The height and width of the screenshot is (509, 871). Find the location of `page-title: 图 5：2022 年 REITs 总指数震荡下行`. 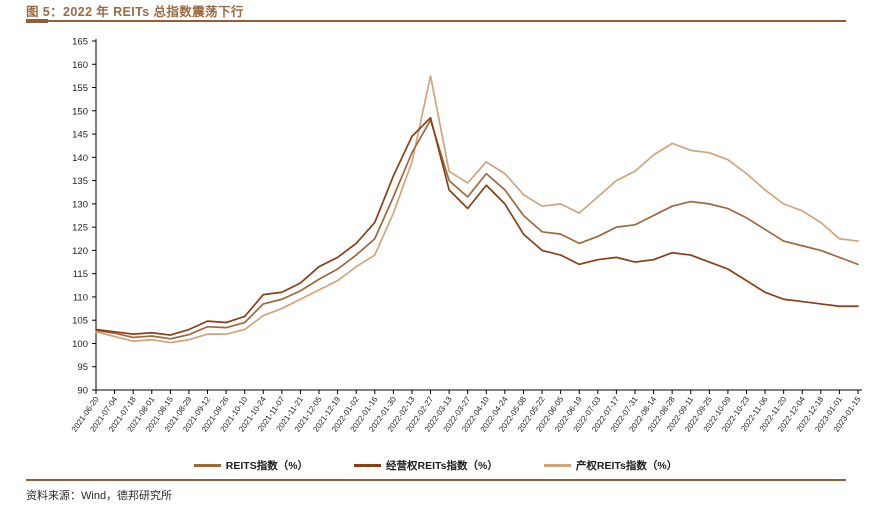

page-title: 图 5：2022 年 REITs 总指数震荡下行 is located at coordinates (135, 12).